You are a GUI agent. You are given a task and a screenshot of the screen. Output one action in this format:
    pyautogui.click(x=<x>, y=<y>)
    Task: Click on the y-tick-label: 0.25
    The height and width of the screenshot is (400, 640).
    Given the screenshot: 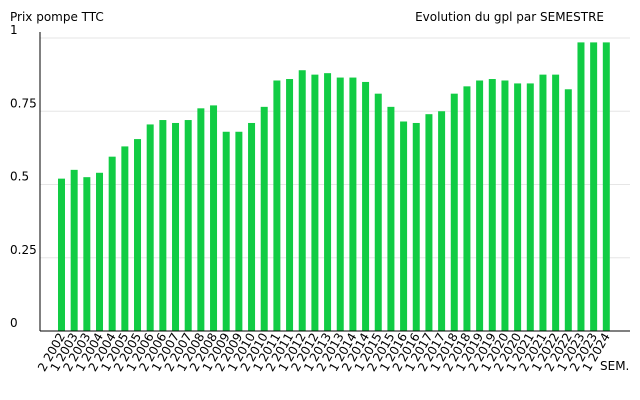 What is the action you would take?
    pyautogui.click(x=23, y=250)
    